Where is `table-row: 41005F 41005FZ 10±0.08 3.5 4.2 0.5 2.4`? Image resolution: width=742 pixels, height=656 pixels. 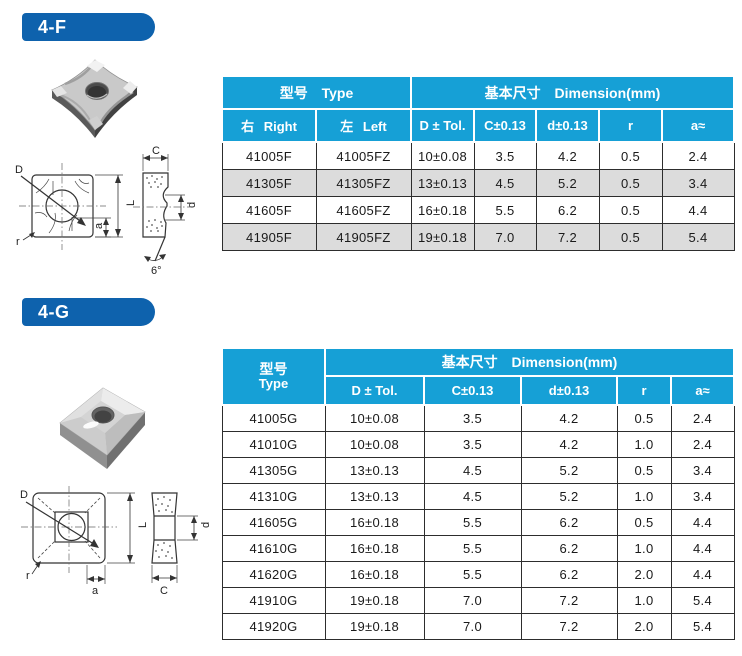 table-row: 41005F 41005FZ 10±0.08 3.5 4.2 0.5 2.4 is located at coordinates (478, 155).